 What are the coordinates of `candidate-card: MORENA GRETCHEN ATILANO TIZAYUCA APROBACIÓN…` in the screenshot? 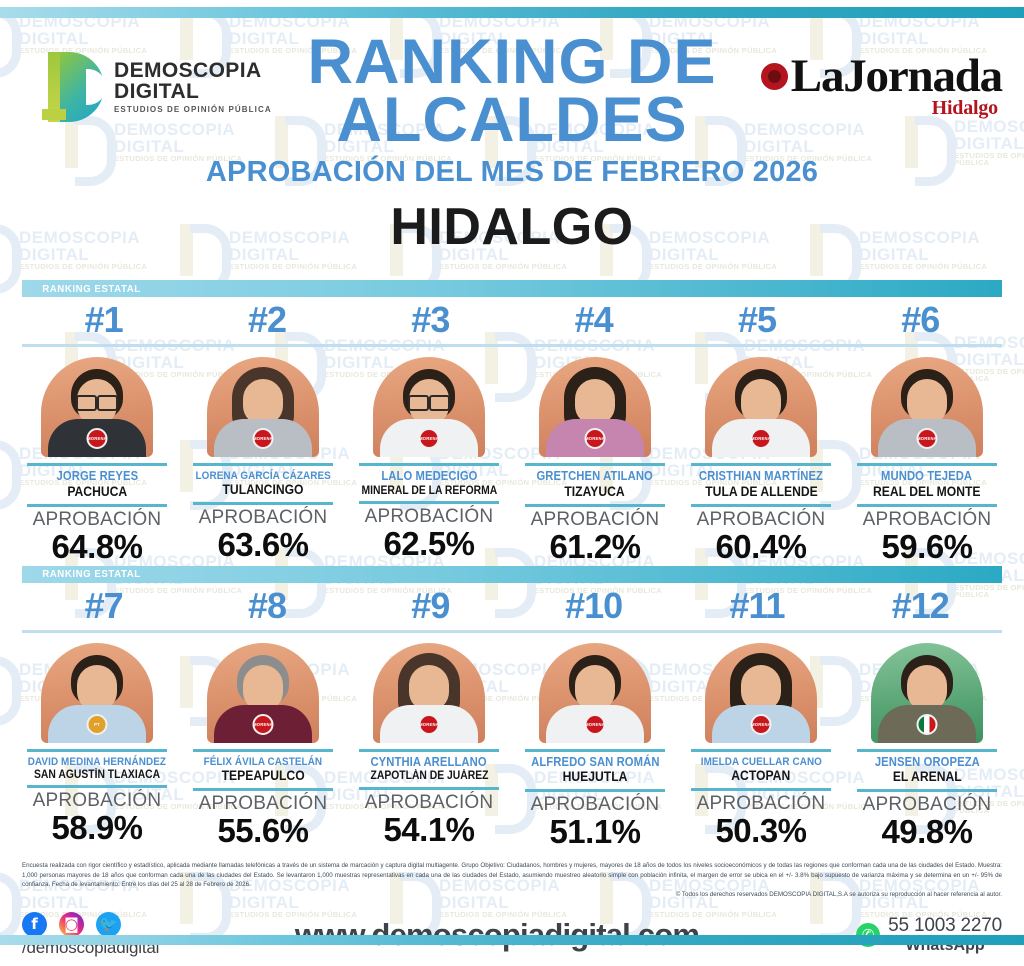 It's located at (595, 461).